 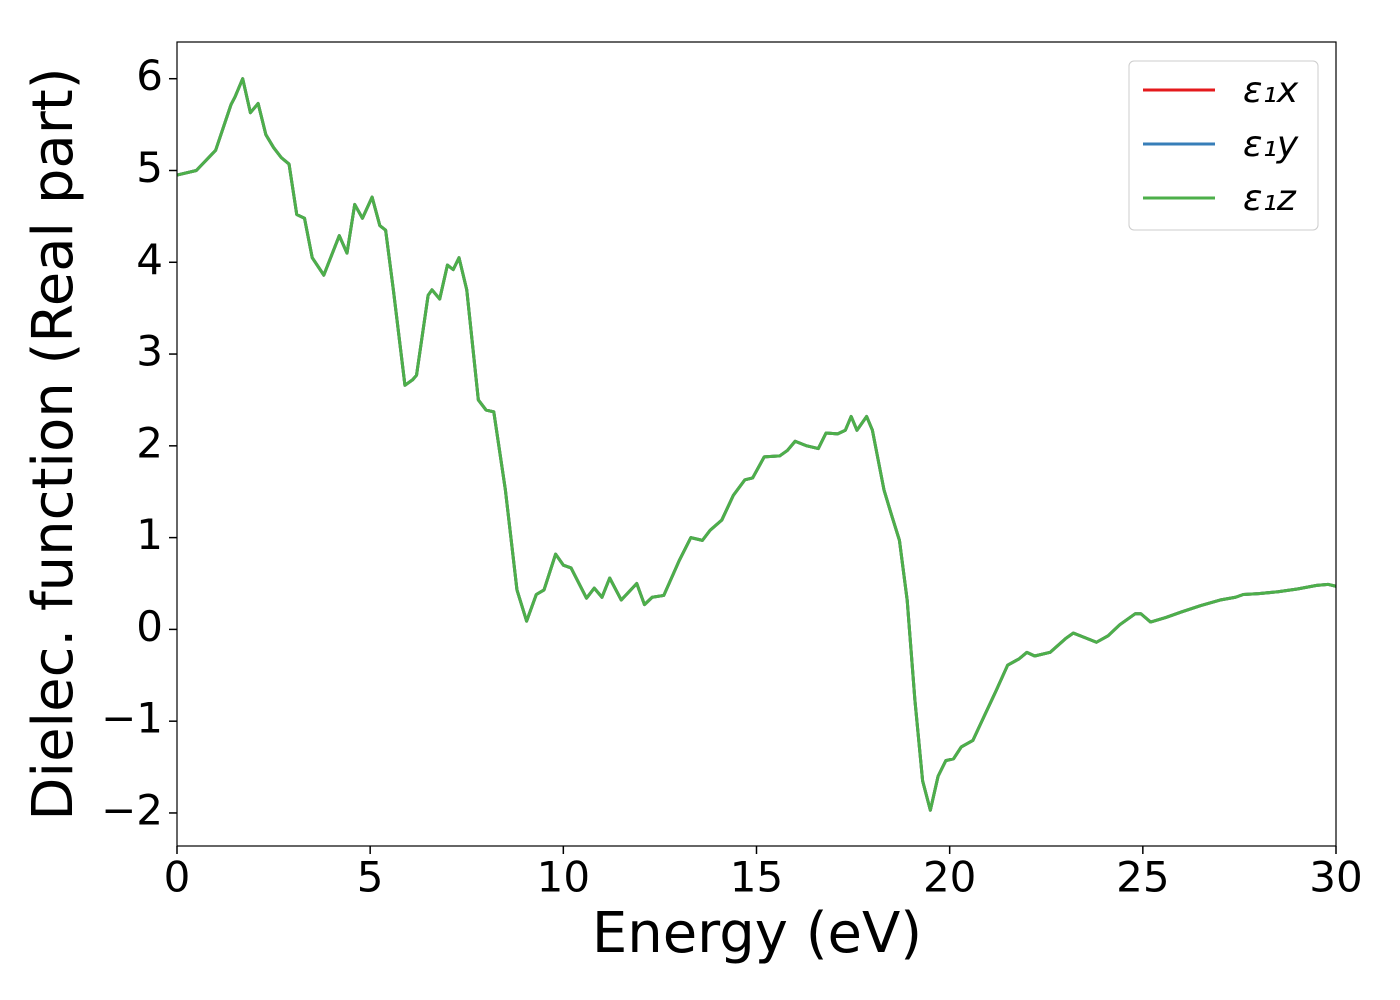 What do you see at coordinates (1271, 144) in the screenshot?
I see `legend-label: ε₁y` at bounding box center [1271, 144].